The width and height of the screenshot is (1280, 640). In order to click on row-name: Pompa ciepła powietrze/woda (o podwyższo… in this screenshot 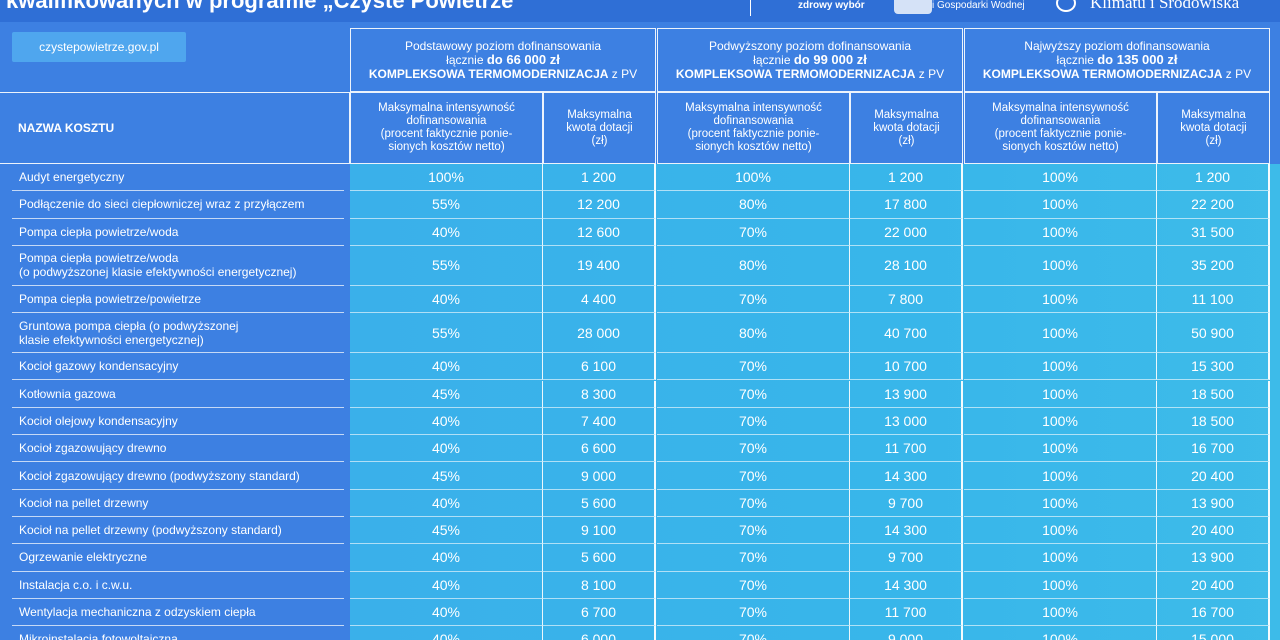, I will do `click(178, 266)`.